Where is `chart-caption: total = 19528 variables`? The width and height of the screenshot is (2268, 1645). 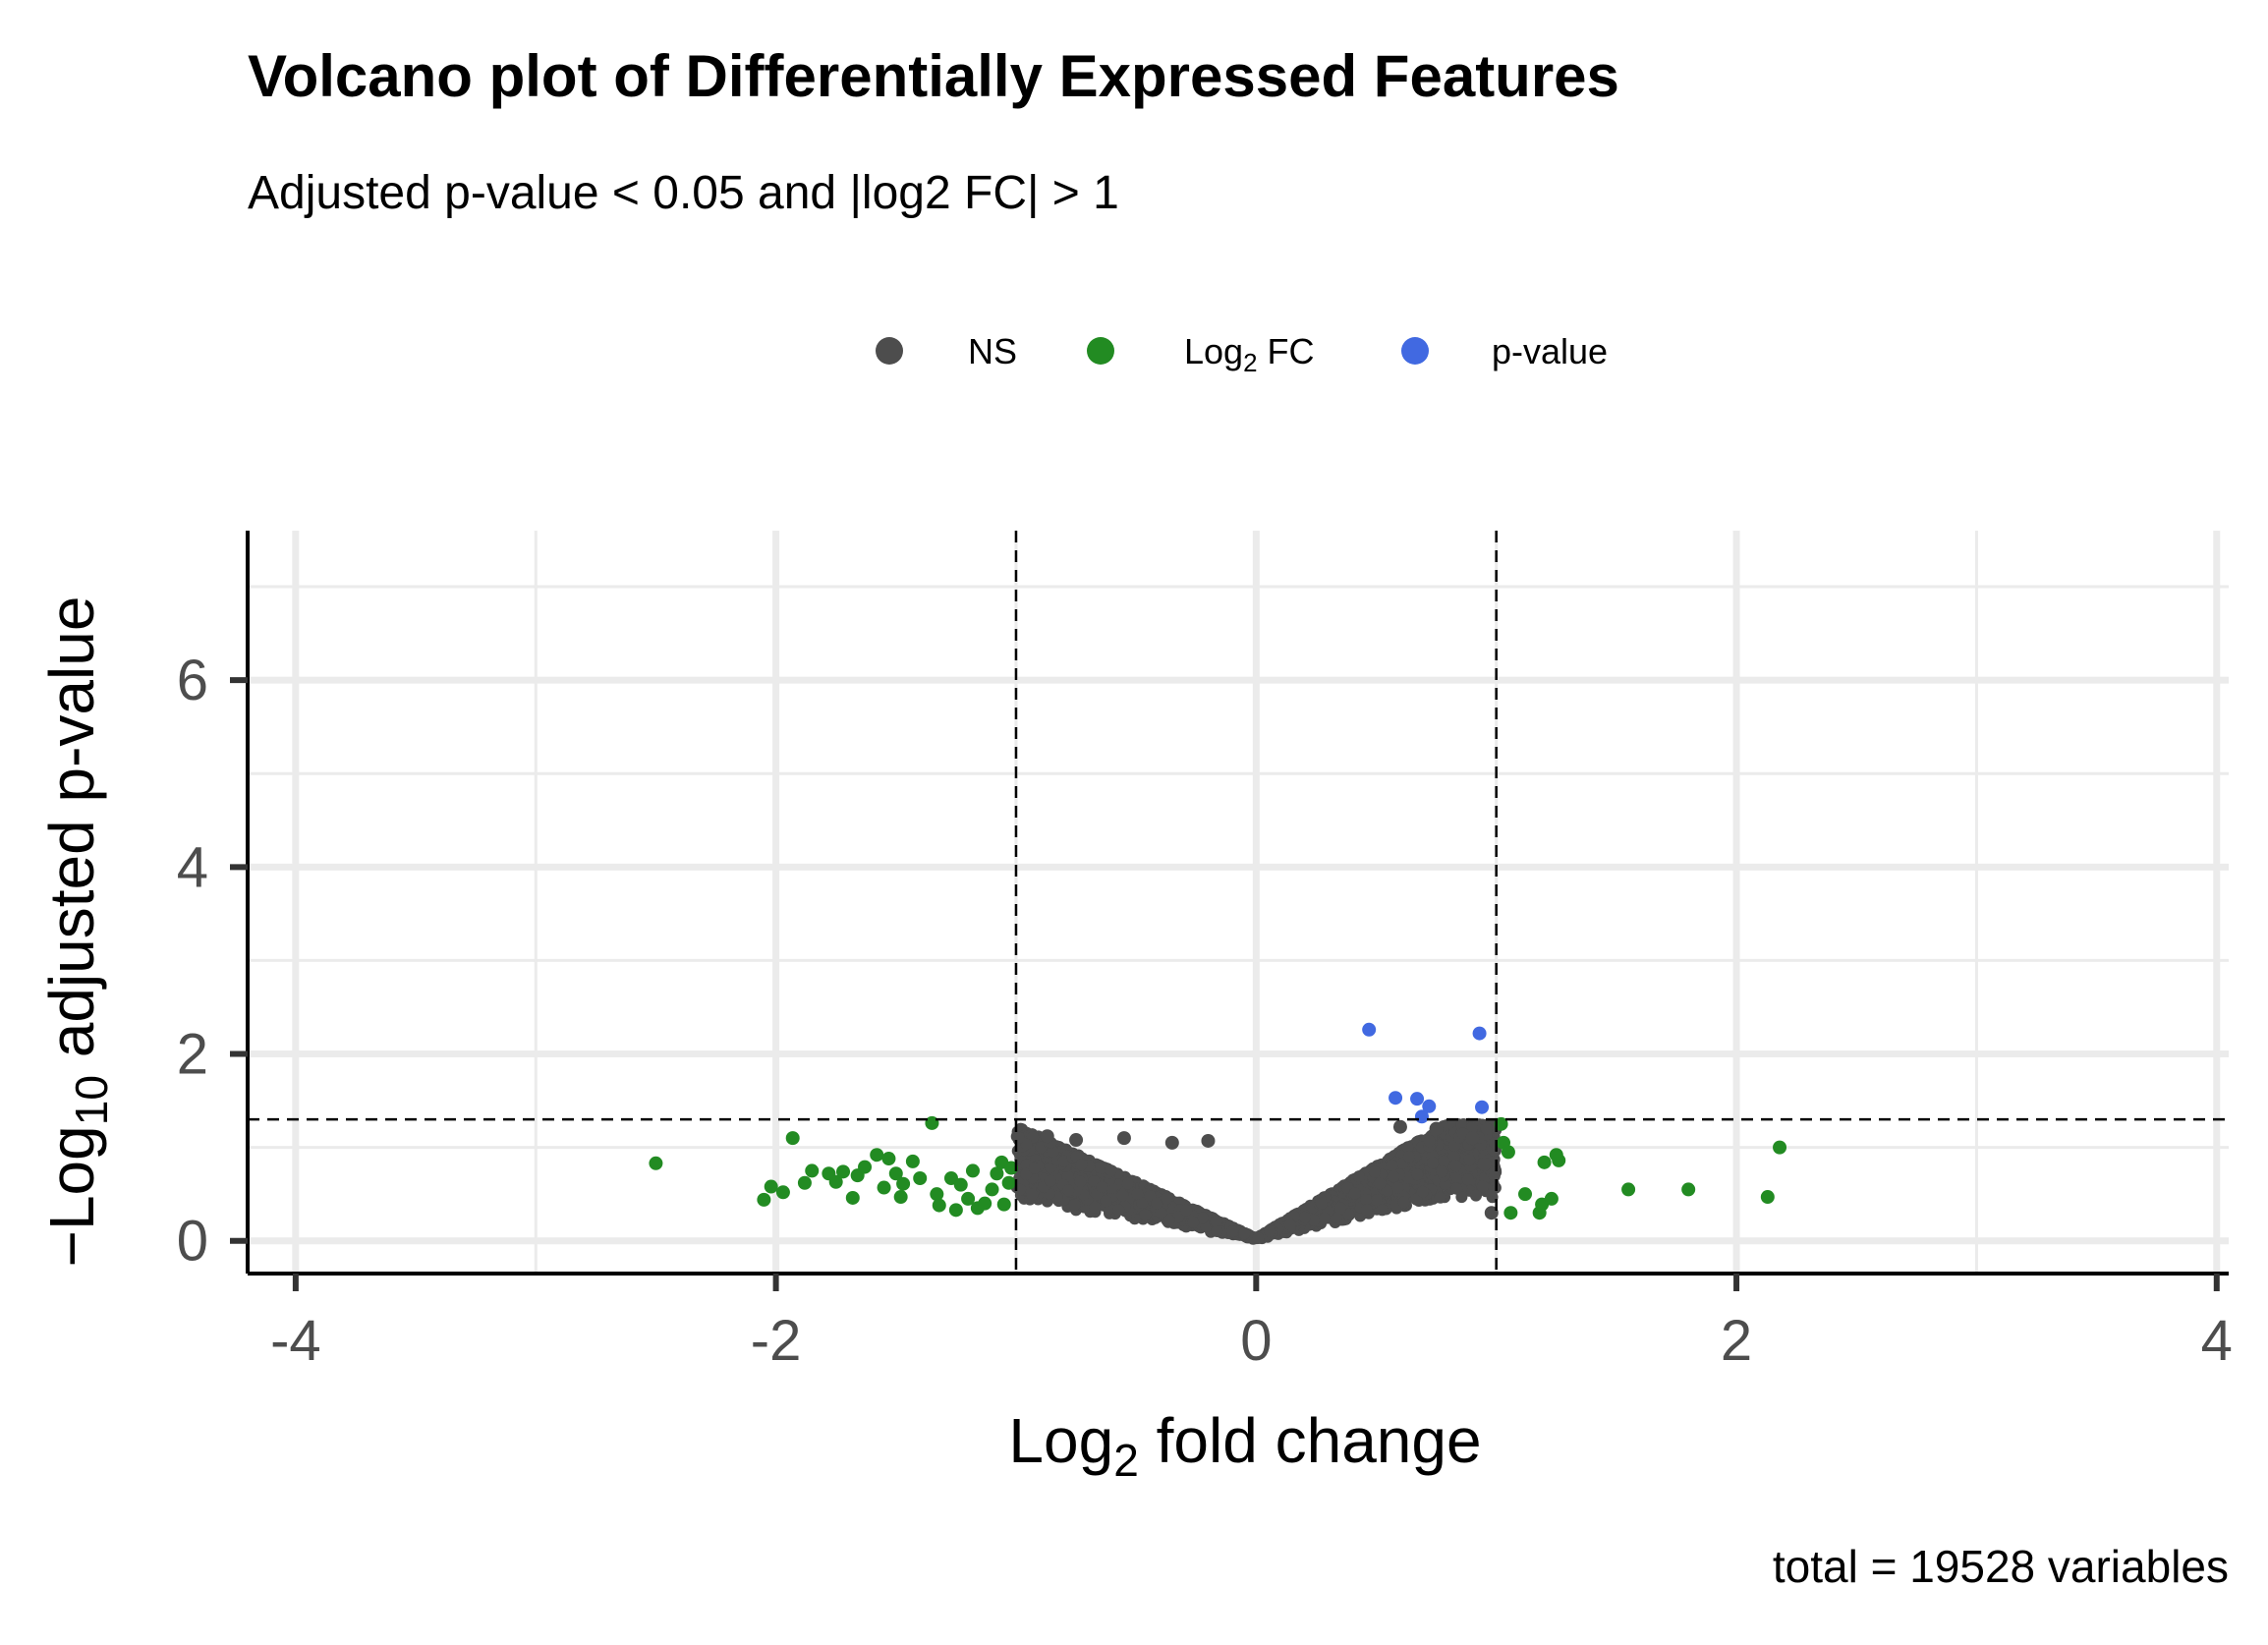
chart-caption: total = 19528 variables is located at coordinates (2001, 1566).